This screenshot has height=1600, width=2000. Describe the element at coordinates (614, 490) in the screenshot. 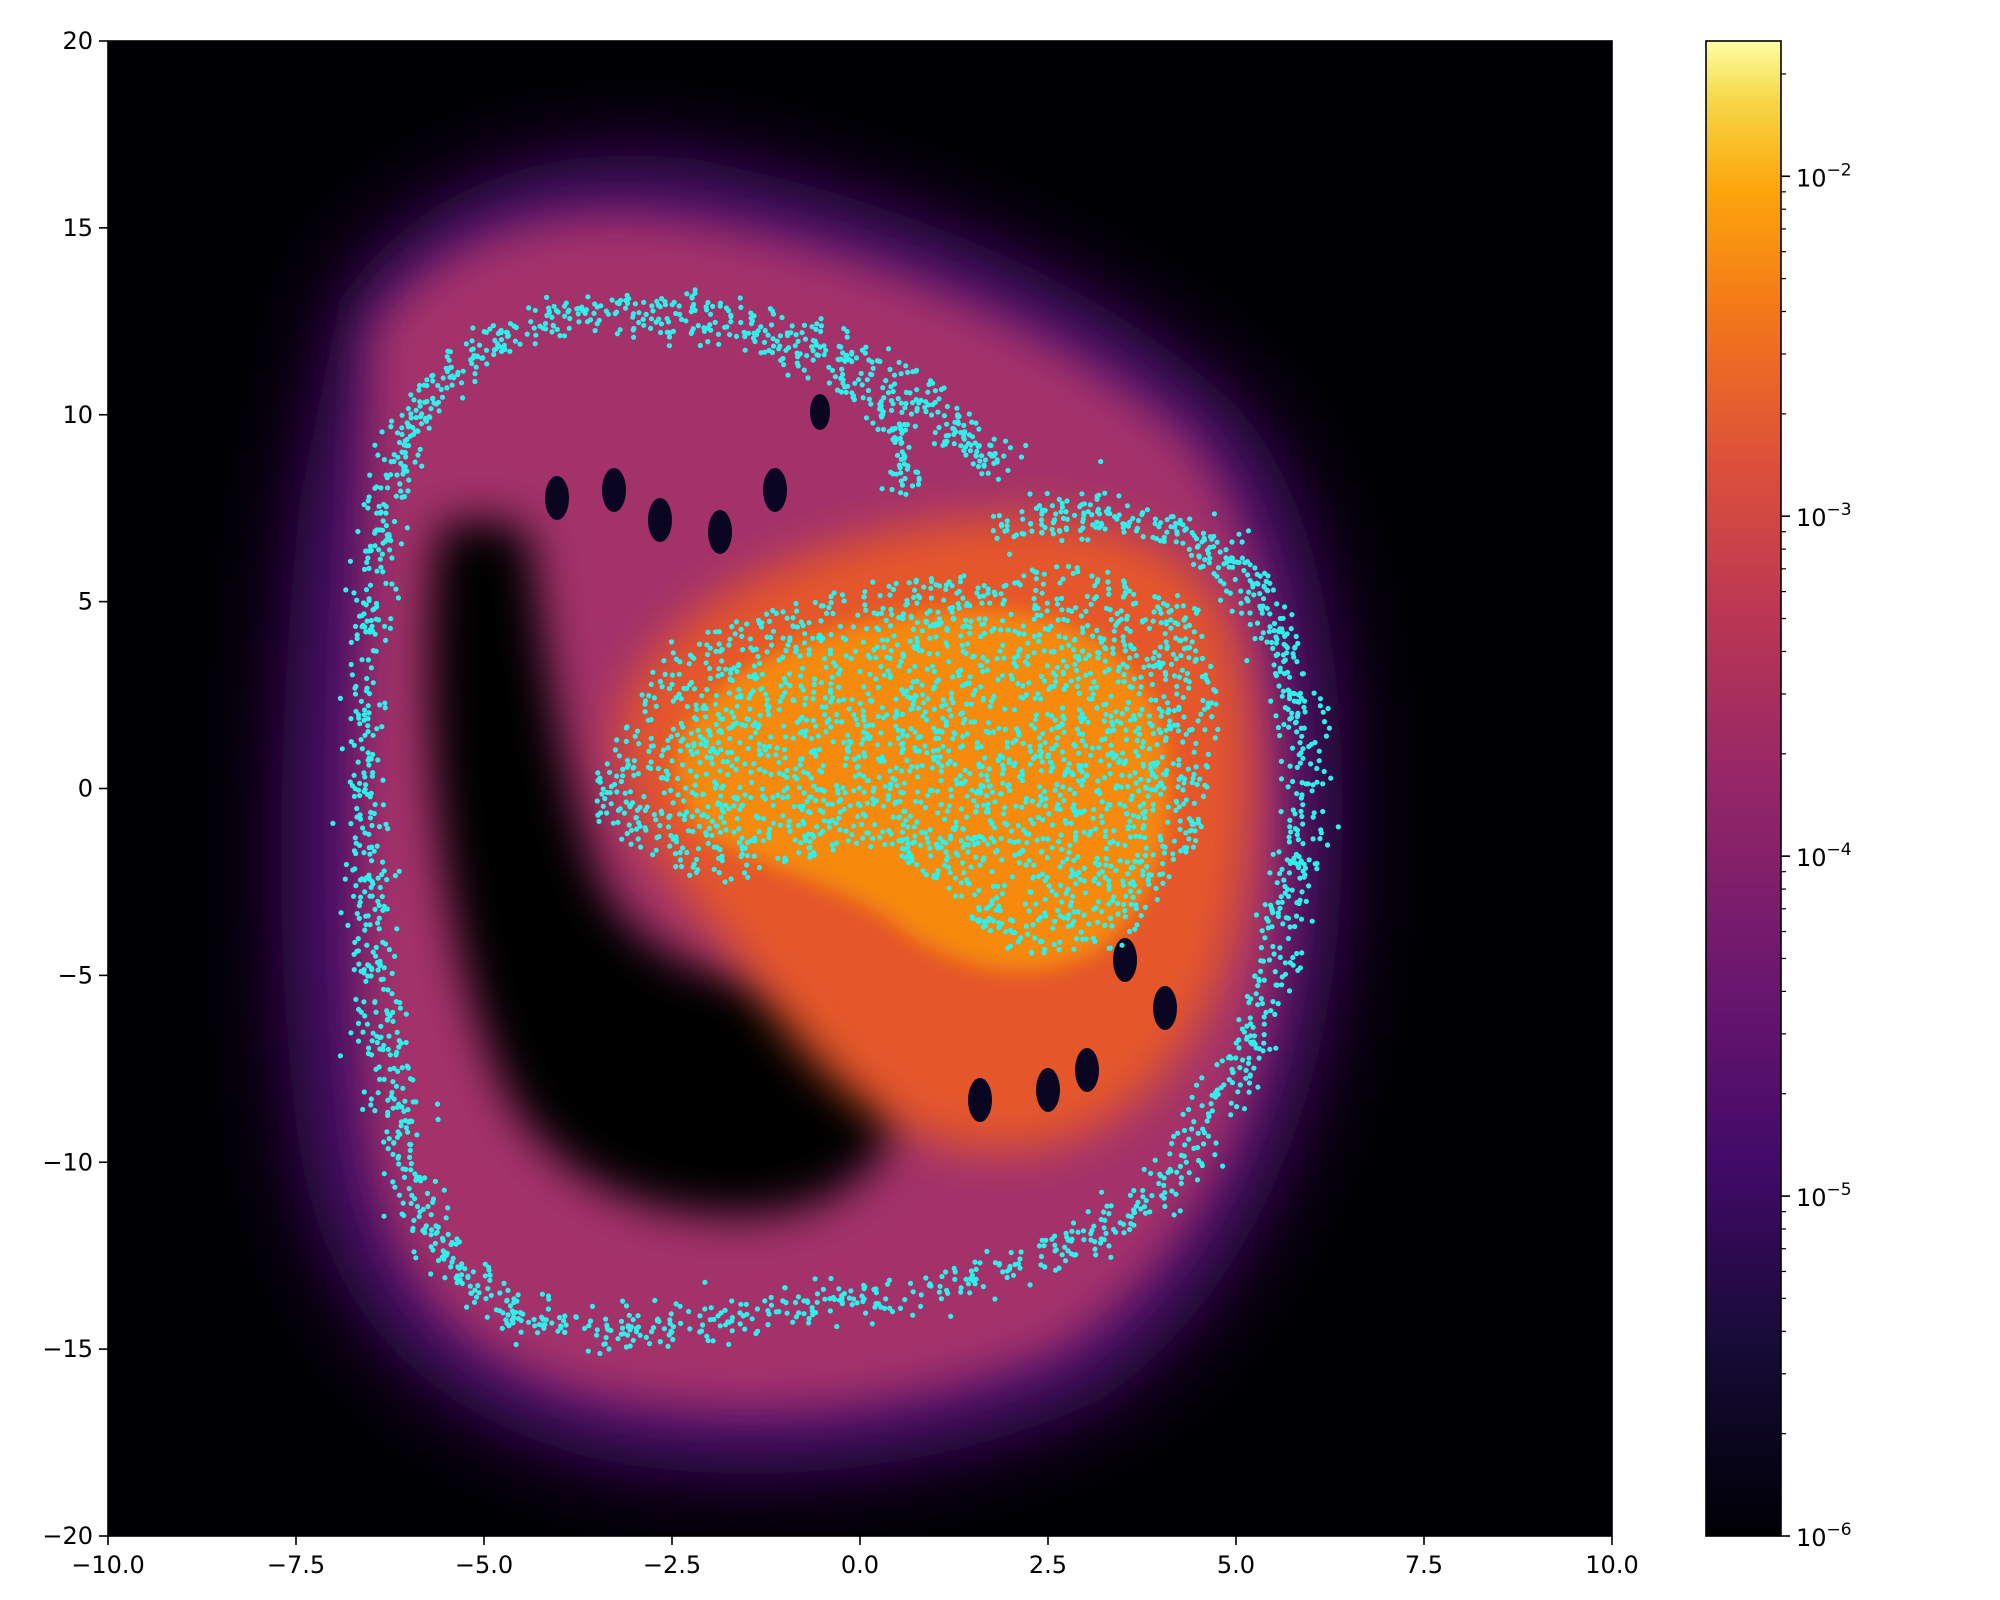

I see `density-minimum` at that location.